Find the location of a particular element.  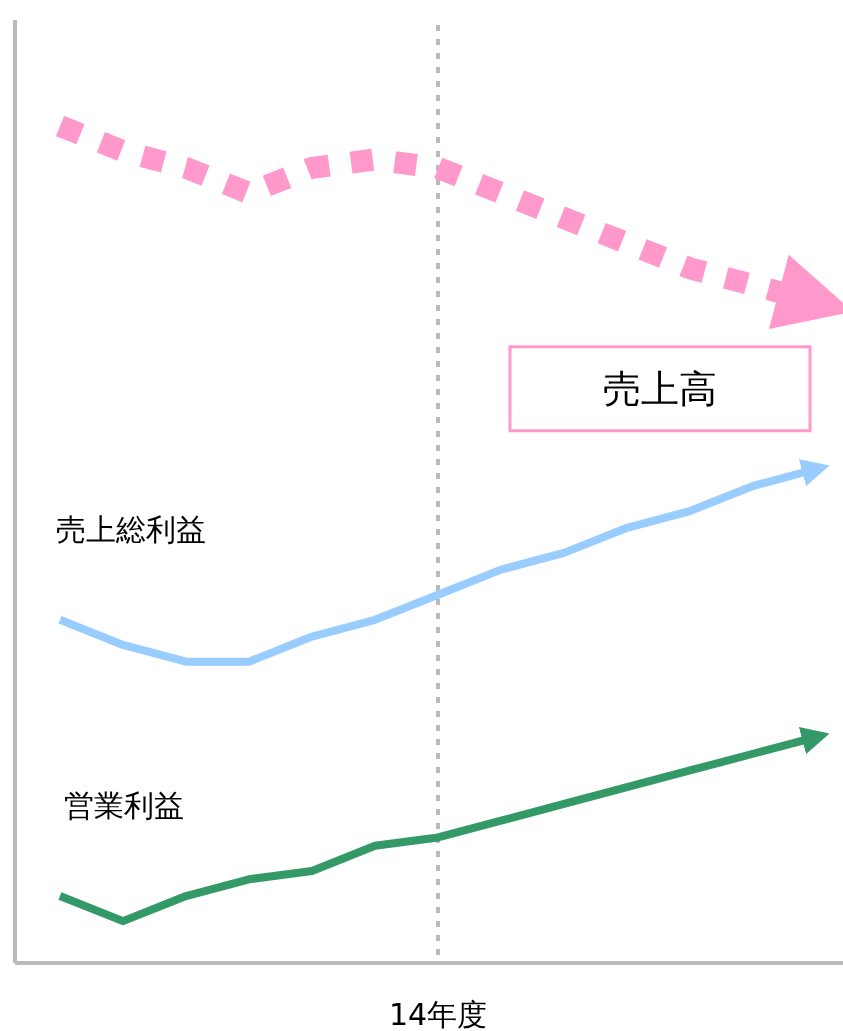

text: 売上総利益 is located at coordinates (131, 529).